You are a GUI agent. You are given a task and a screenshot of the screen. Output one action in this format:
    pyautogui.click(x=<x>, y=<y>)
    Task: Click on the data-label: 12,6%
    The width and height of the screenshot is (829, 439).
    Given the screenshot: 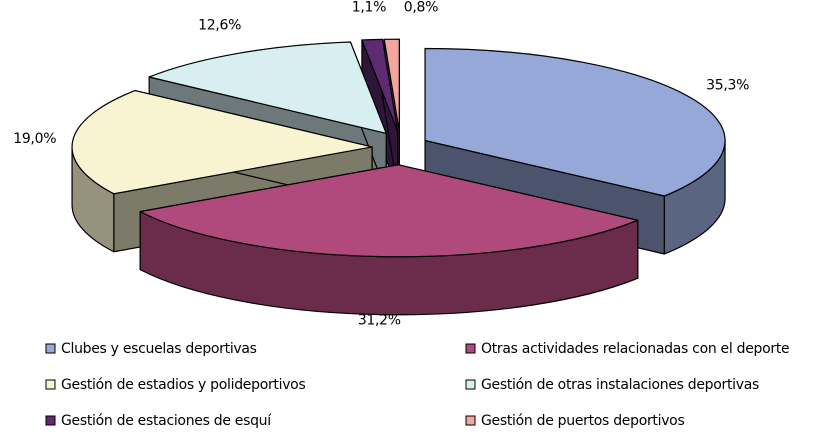 What is the action you would take?
    pyautogui.click(x=219, y=25)
    